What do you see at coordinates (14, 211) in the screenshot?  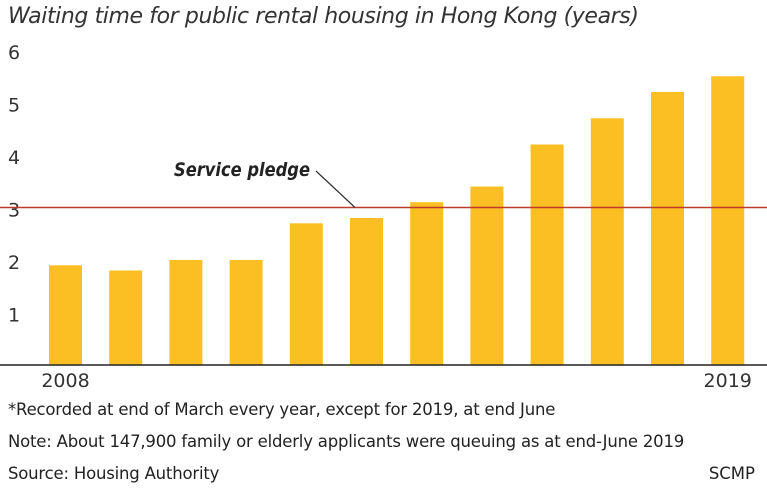 I see `y-tick-label: 3` at bounding box center [14, 211].